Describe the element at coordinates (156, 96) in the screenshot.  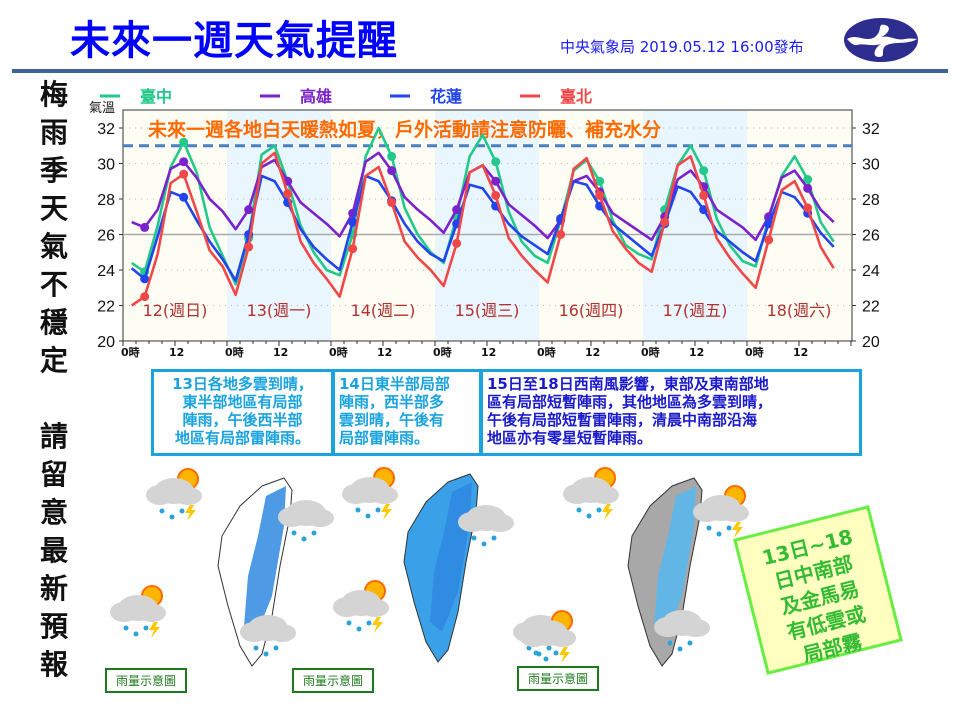
I see `svg-text: 臺中` at that location.